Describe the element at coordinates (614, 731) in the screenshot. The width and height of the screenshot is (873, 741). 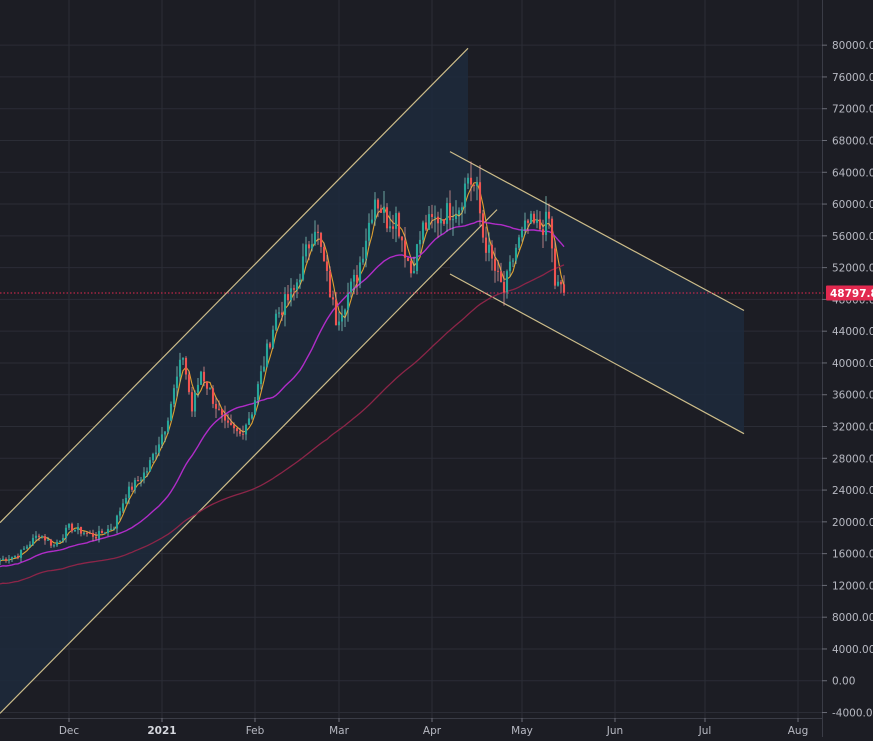
I see `x-tick-label: Jun` at that location.